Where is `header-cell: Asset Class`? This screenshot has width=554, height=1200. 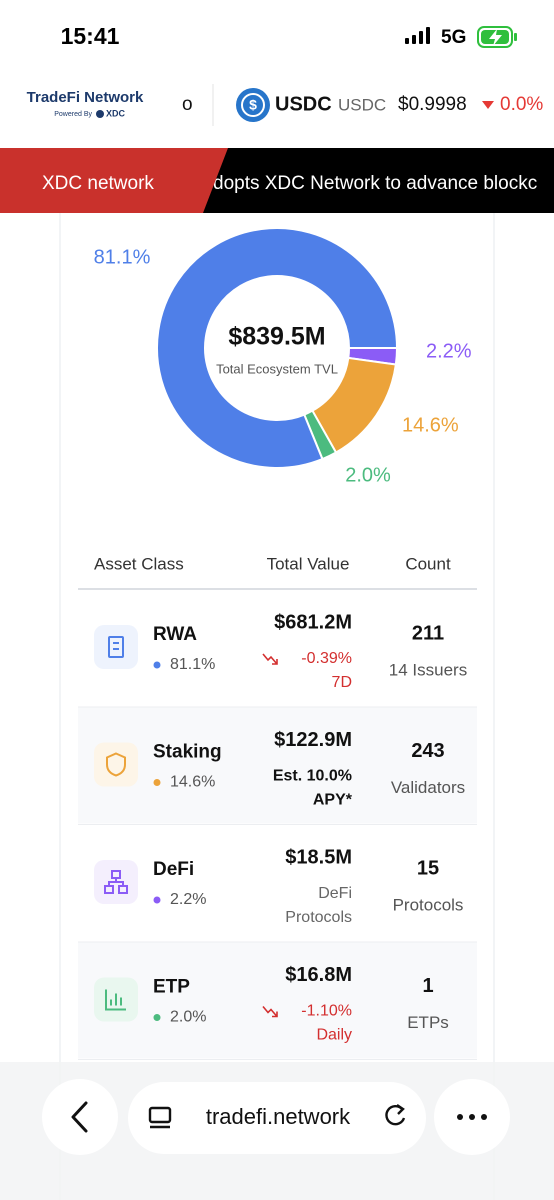 header-cell: Asset Class is located at coordinates (139, 563).